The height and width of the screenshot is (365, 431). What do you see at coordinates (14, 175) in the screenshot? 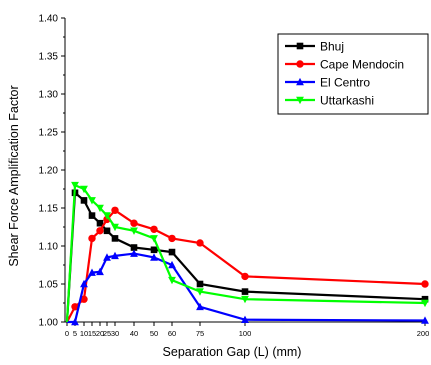
I see `y-axis-label: Shear Force Amplification Factor` at bounding box center [14, 175].